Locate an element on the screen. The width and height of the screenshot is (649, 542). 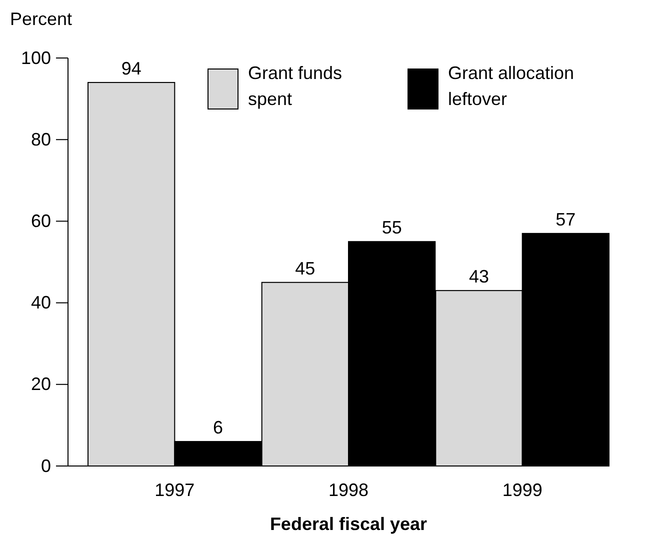
legend-label: Grant funds spent is located at coordinates (295, 86).